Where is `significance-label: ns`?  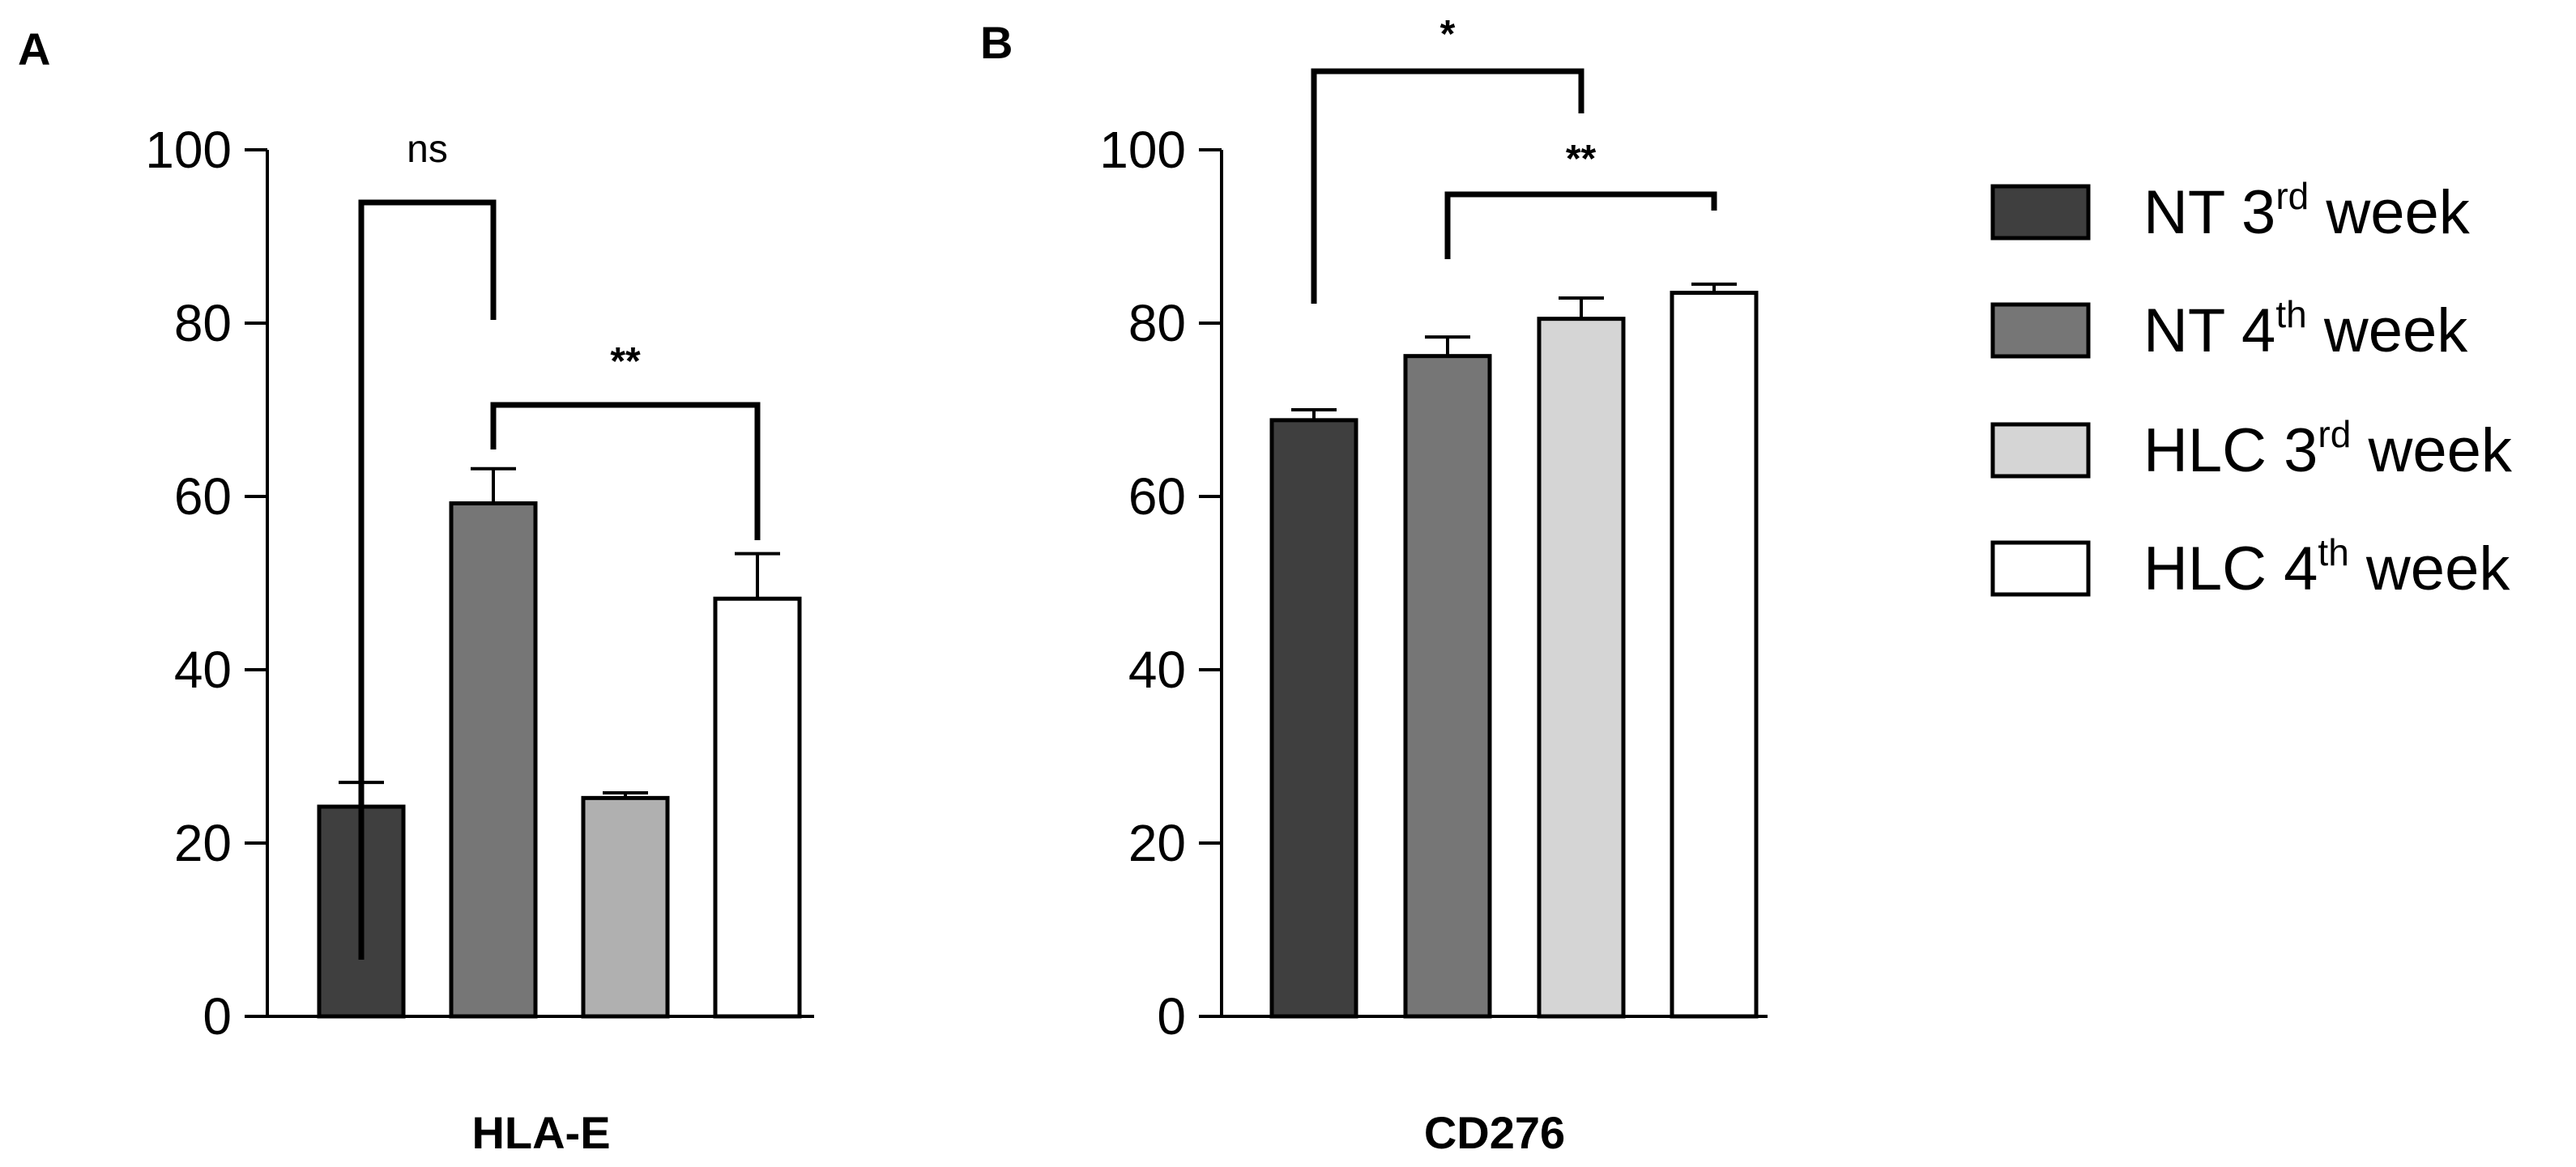
significance-label: ns is located at coordinates (428, 149).